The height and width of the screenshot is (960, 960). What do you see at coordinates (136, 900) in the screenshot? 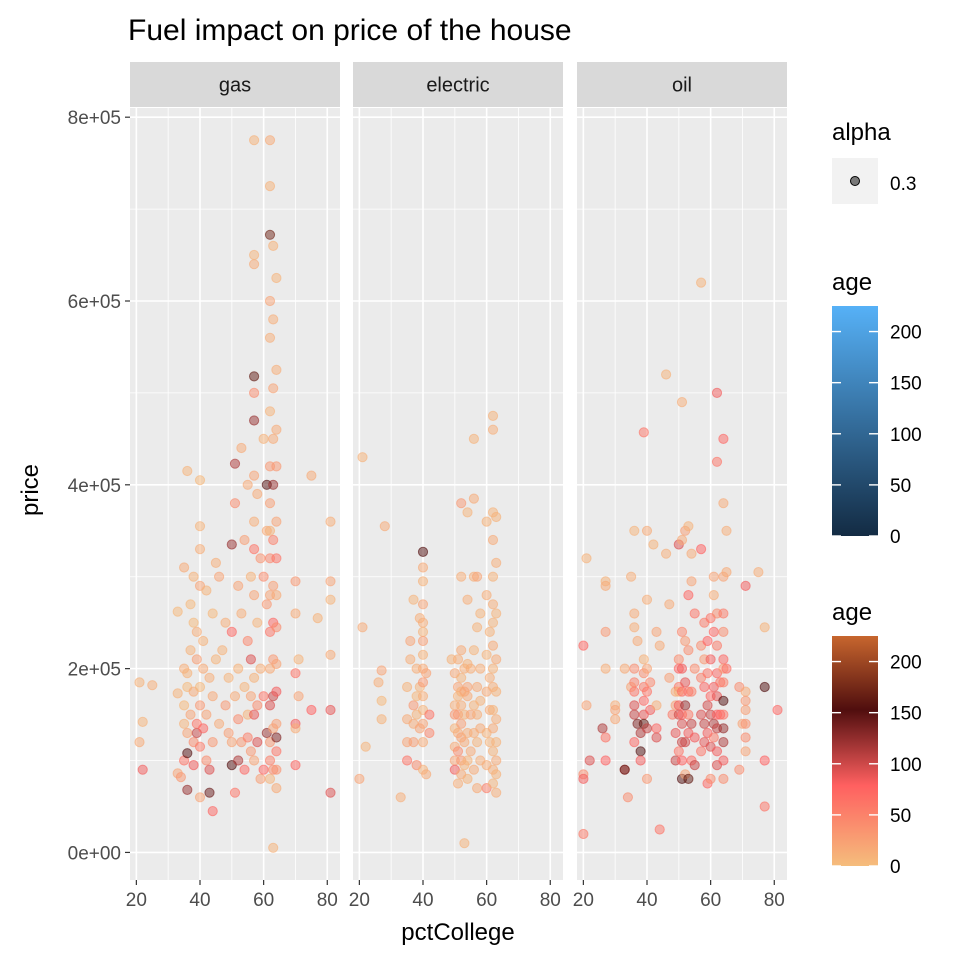
I see `x-tick-label: 20` at bounding box center [136, 900].